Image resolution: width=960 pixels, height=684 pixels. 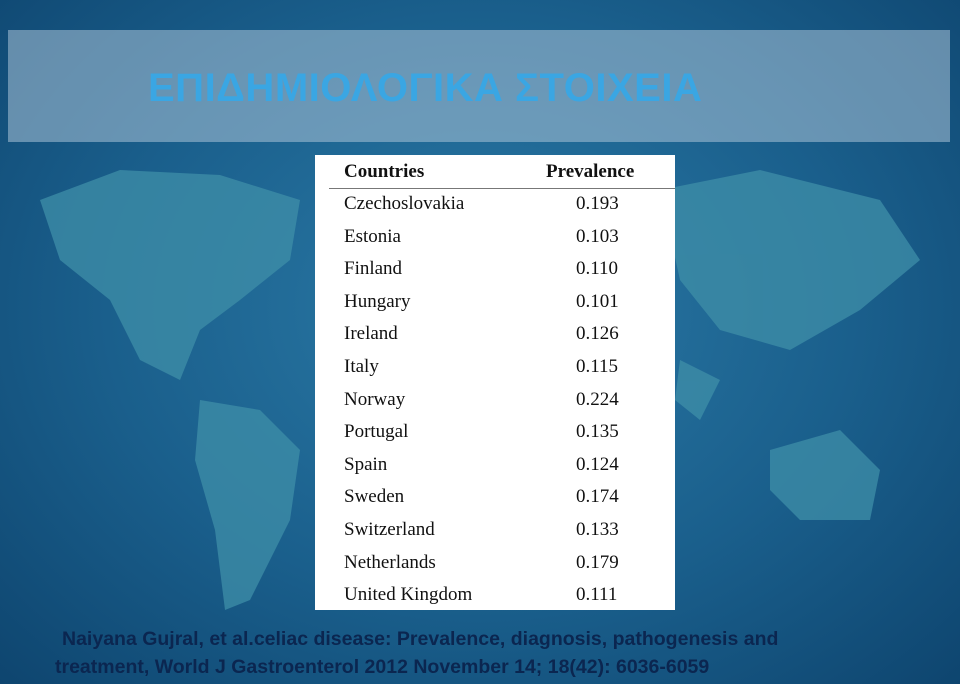 I want to click on header-rule, so click(x=502, y=188).